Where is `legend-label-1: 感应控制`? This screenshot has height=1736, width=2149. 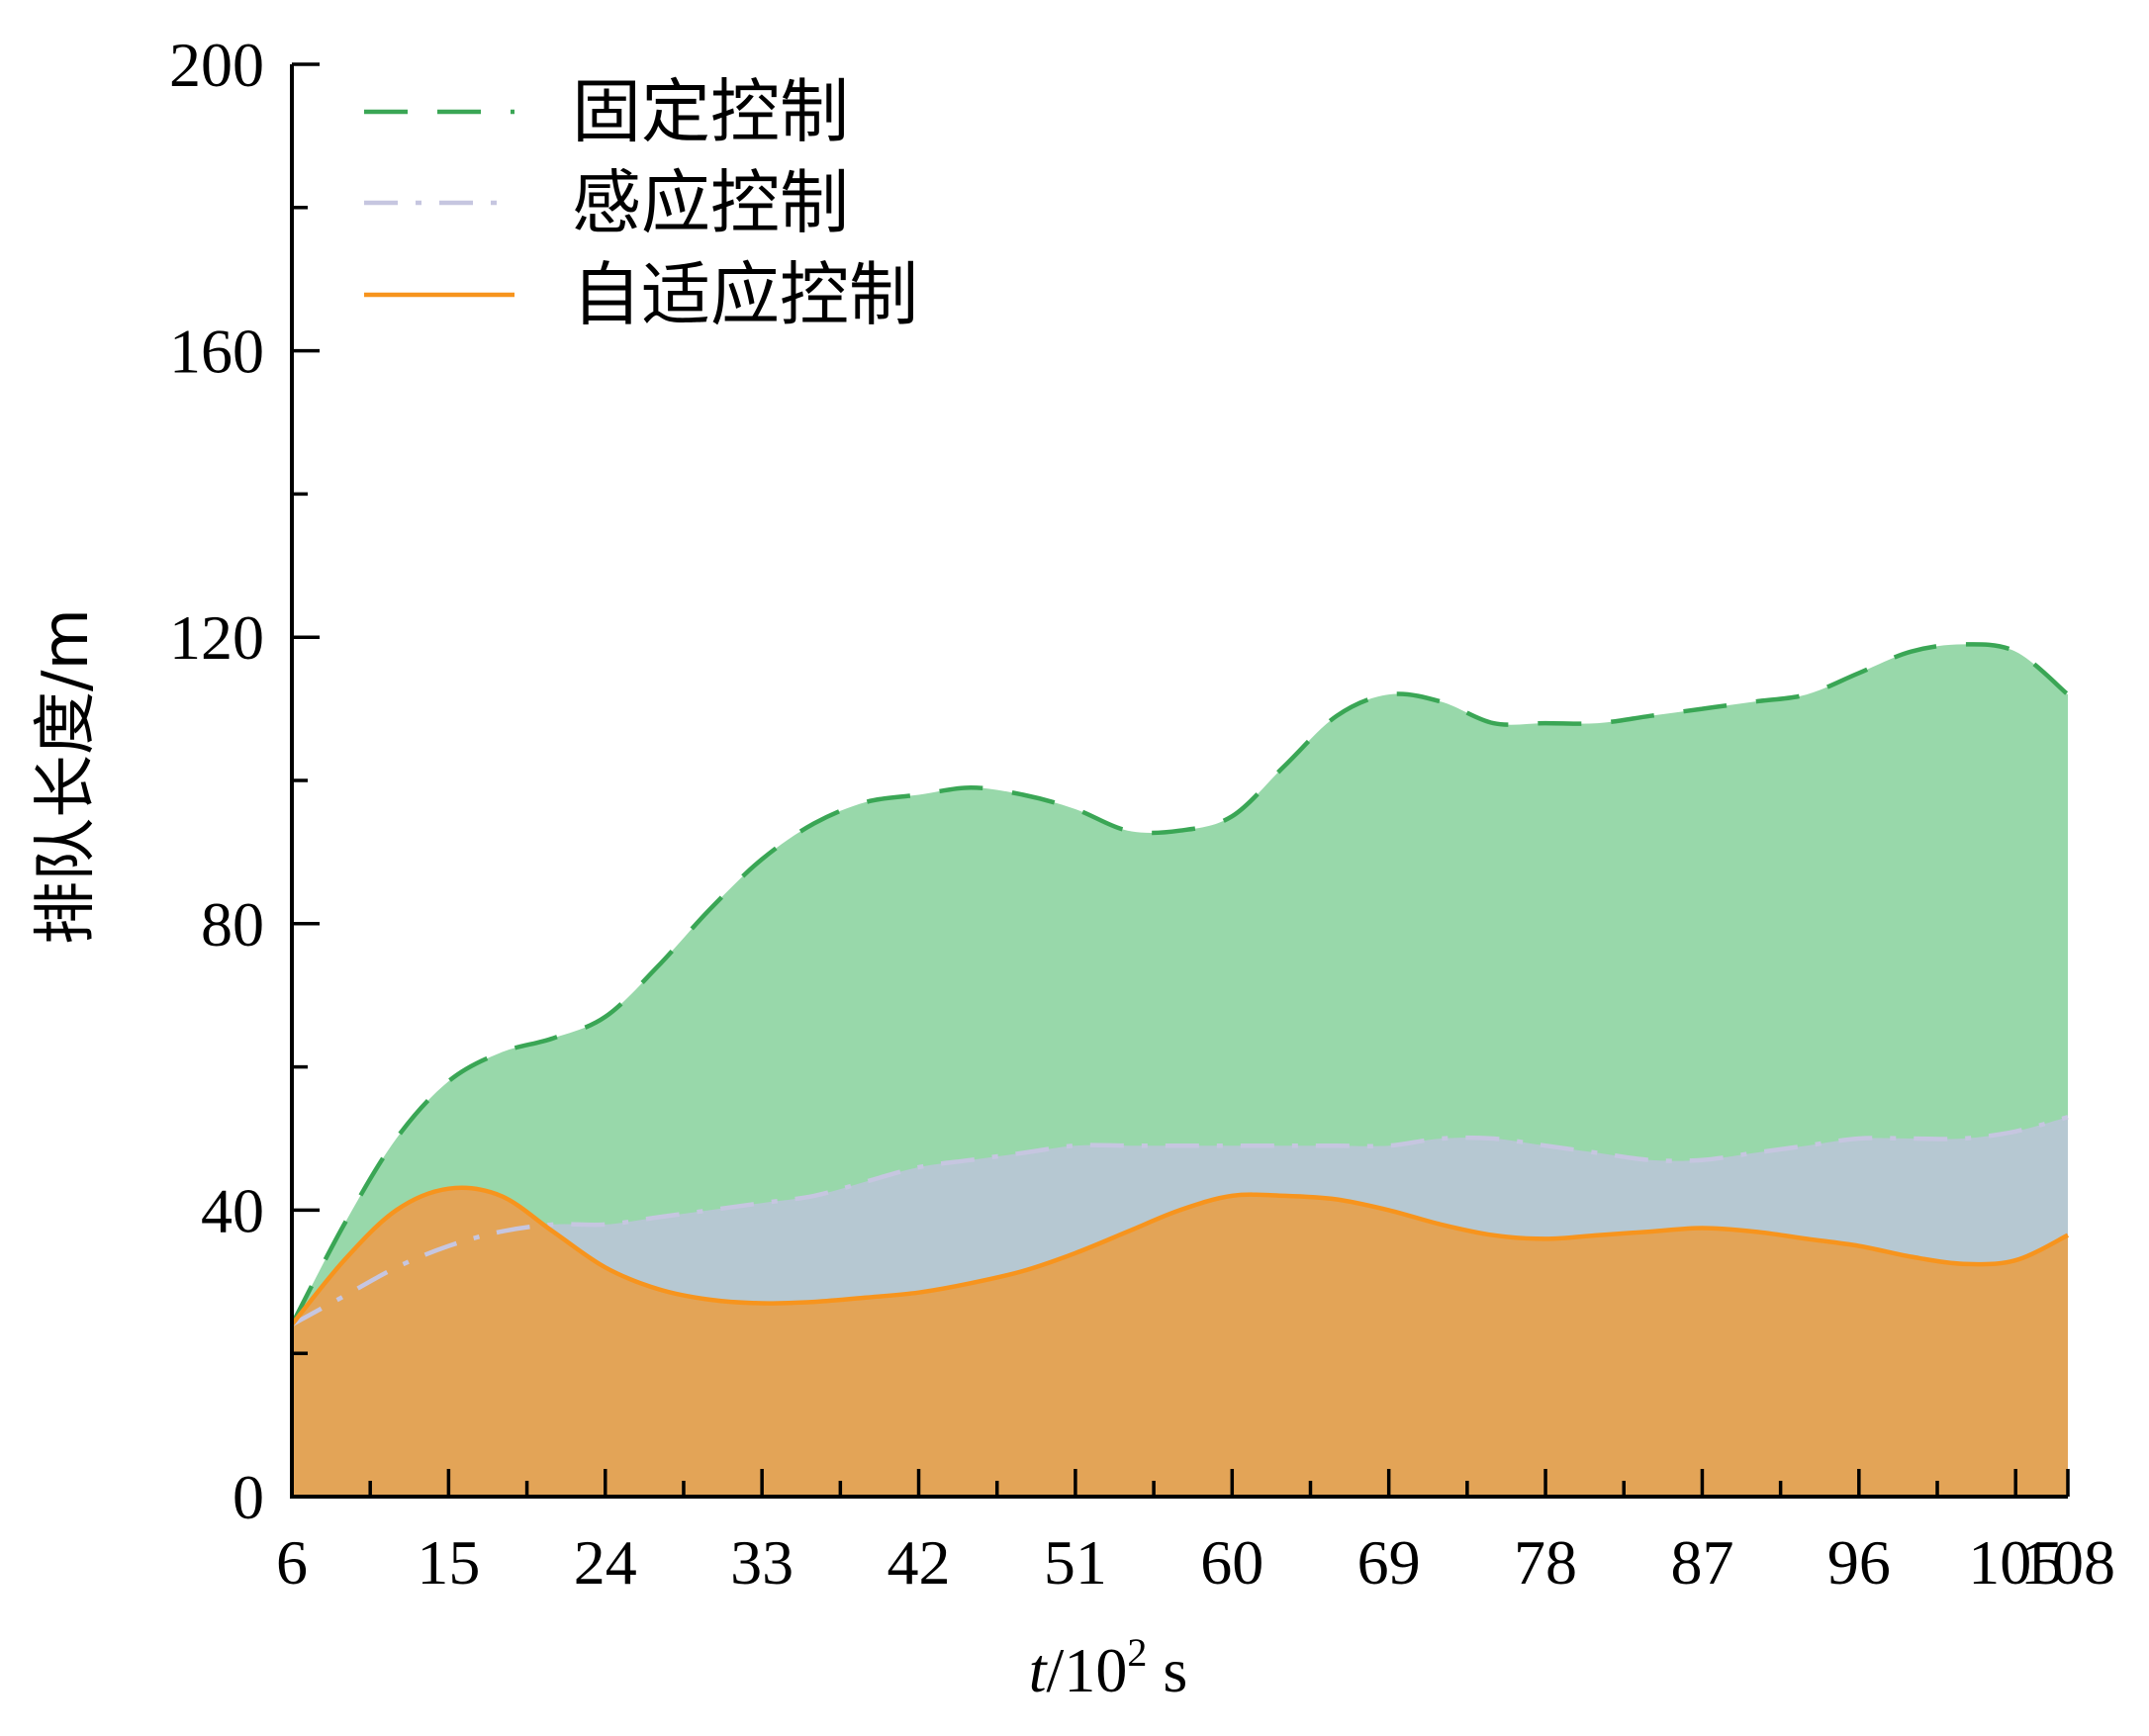
legend-label-1: 感应控制 is located at coordinates (711, 202).